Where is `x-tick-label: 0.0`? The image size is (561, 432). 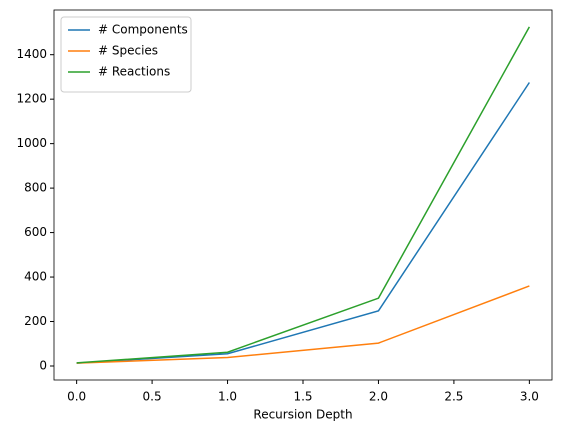 x-tick-label: 0.0 is located at coordinates (76, 397).